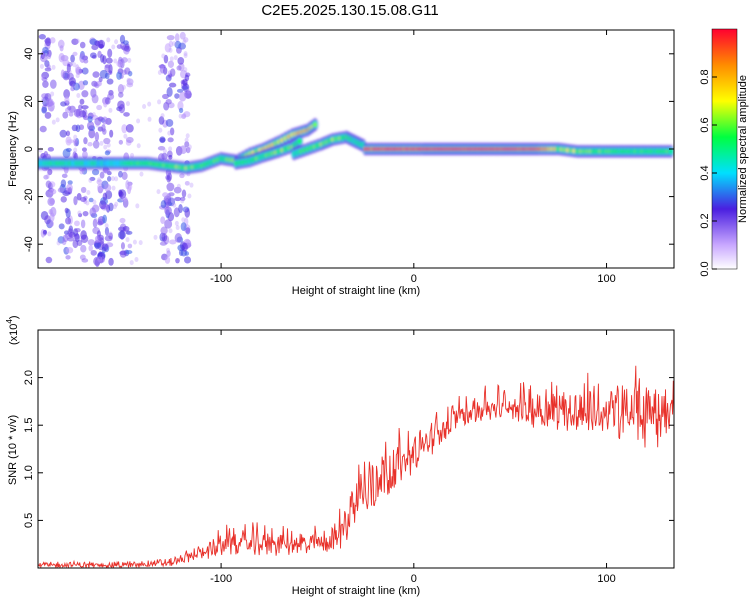 Image resolution: width=750 pixels, height=600 pixels. What do you see at coordinates (708, 173) in the screenshot?
I see `colorbar-ticks: 0.0 0.2 0.4 0.6 0.8` at bounding box center [708, 173].